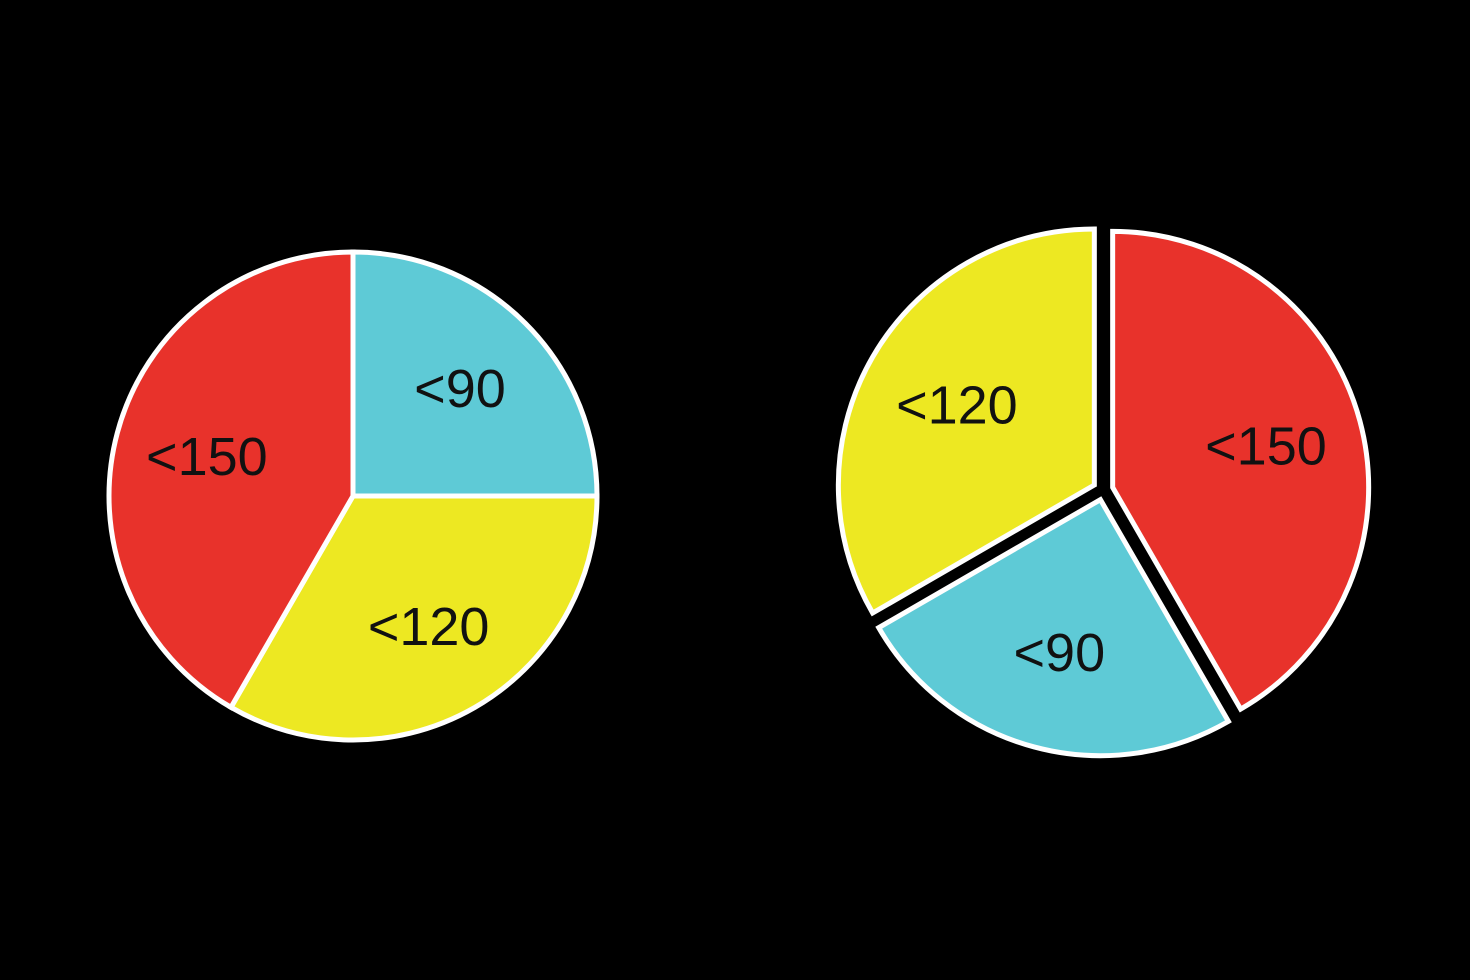 This screenshot has width=1470, height=980. Describe the element at coordinates (1266, 446) in the screenshot. I see `slice-label-150-right: <150` at that location.